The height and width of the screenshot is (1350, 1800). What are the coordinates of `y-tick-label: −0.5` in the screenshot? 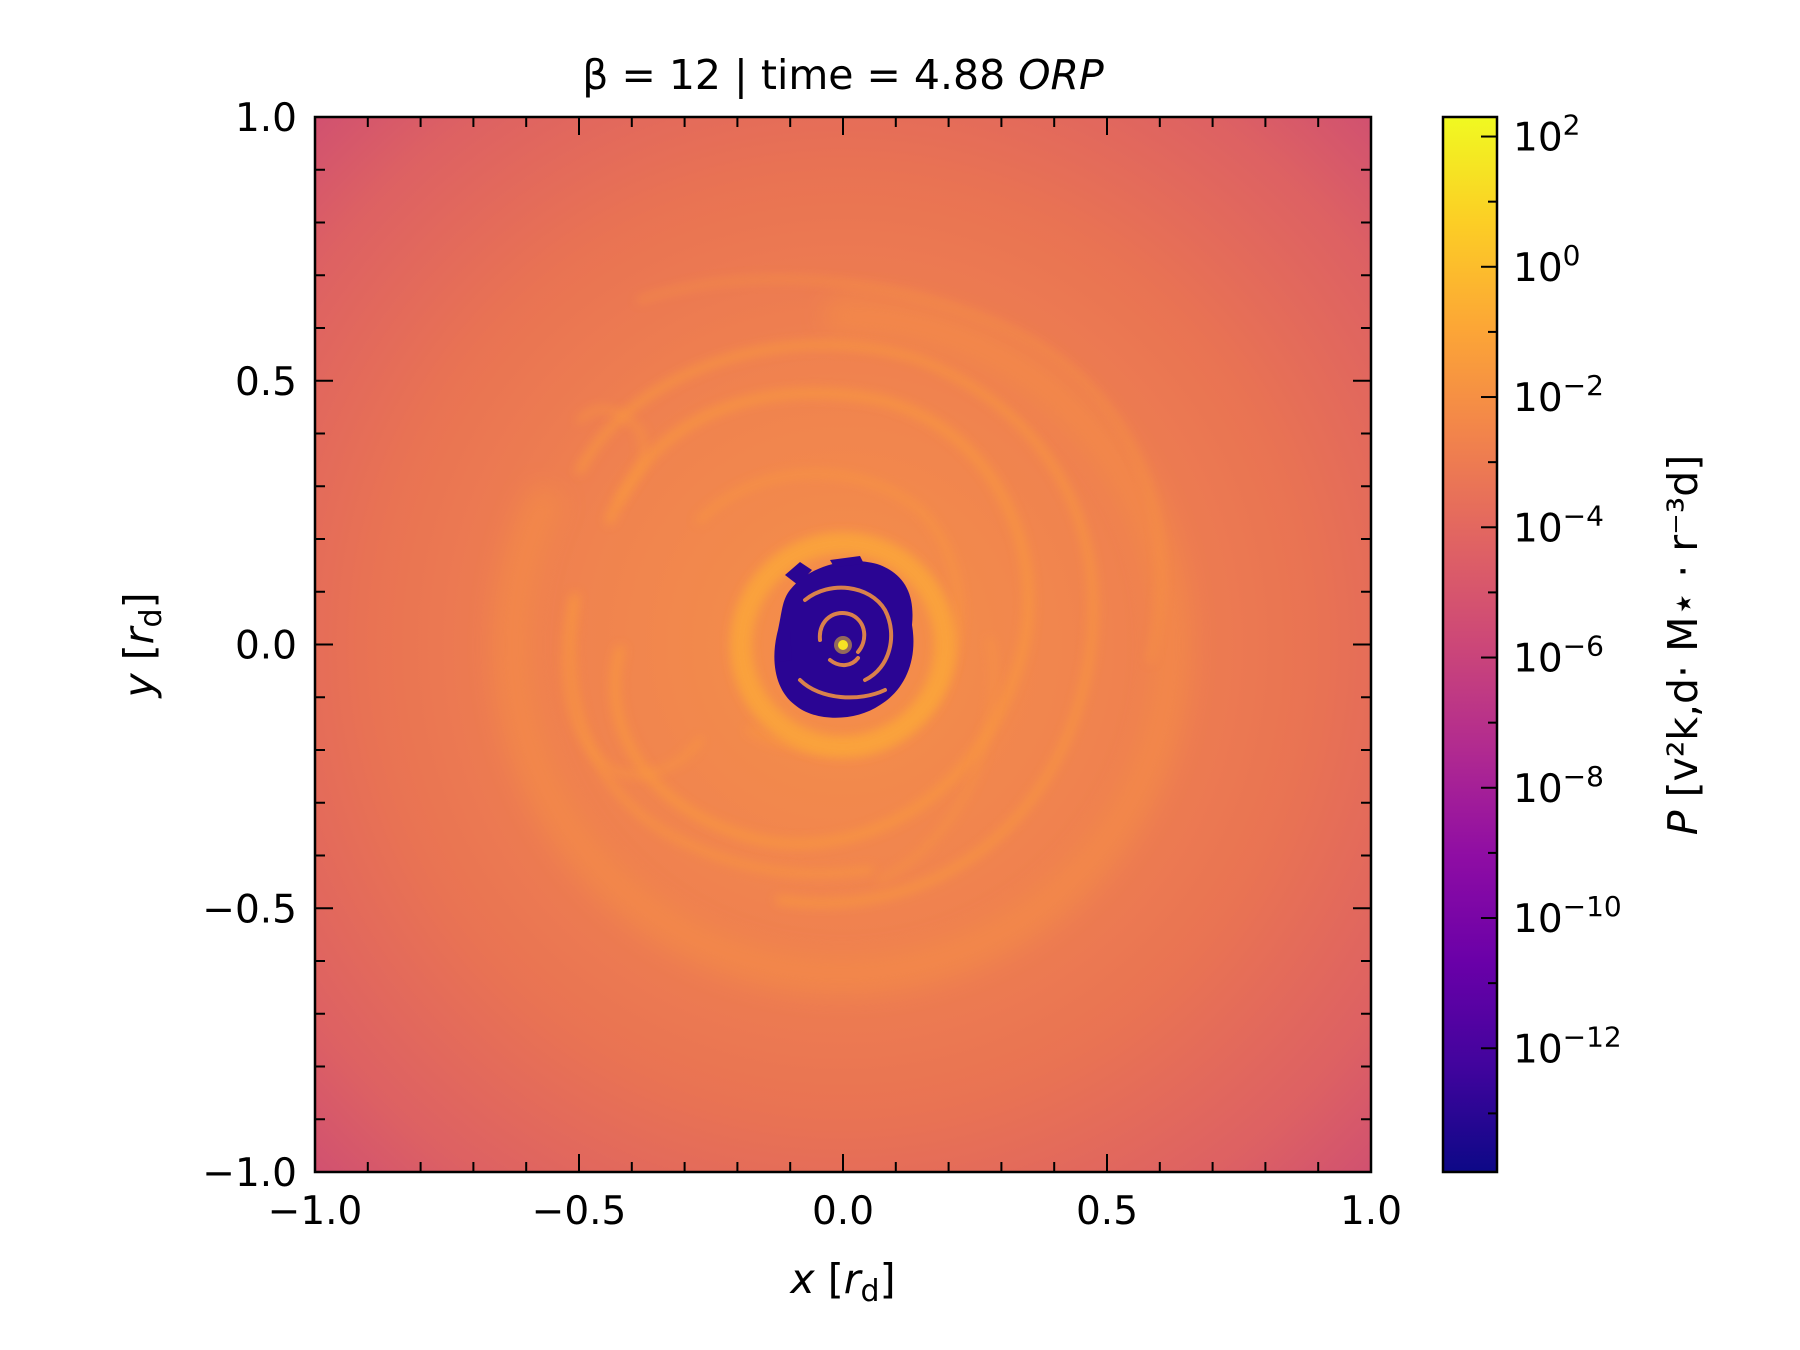 It's located at (249, 909).